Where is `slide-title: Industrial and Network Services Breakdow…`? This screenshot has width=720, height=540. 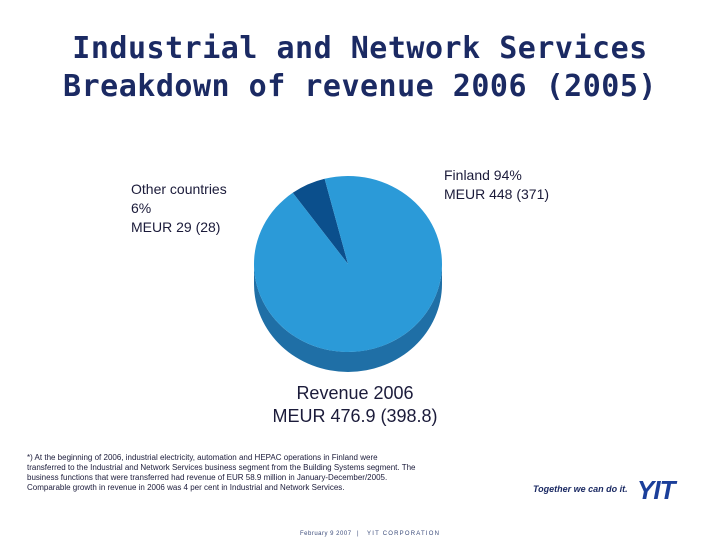 slide-title: Industrial and Network Services Breakdow… is located at coordinates (360, 68).